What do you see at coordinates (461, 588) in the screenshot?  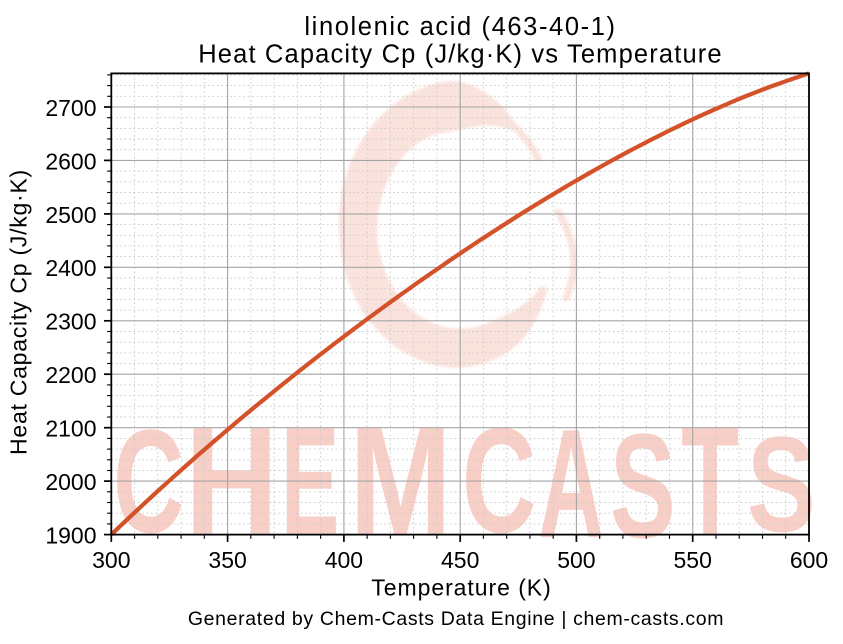 I see `svg-text: Temperature (K)` at bounding box center [461, 588].